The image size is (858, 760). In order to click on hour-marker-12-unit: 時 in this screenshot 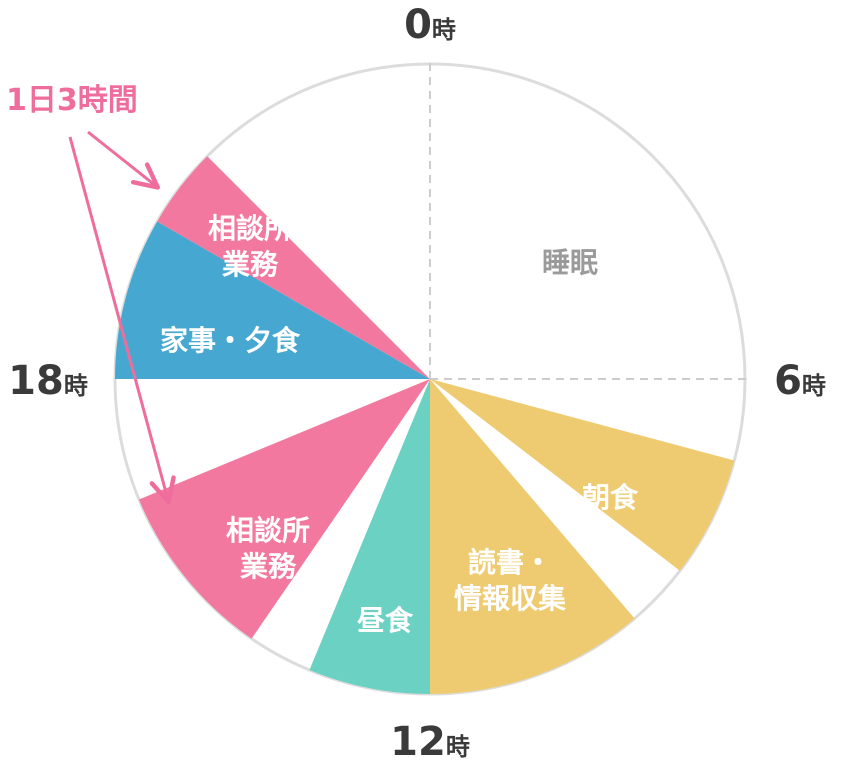, I will do `click(458, 746)`.